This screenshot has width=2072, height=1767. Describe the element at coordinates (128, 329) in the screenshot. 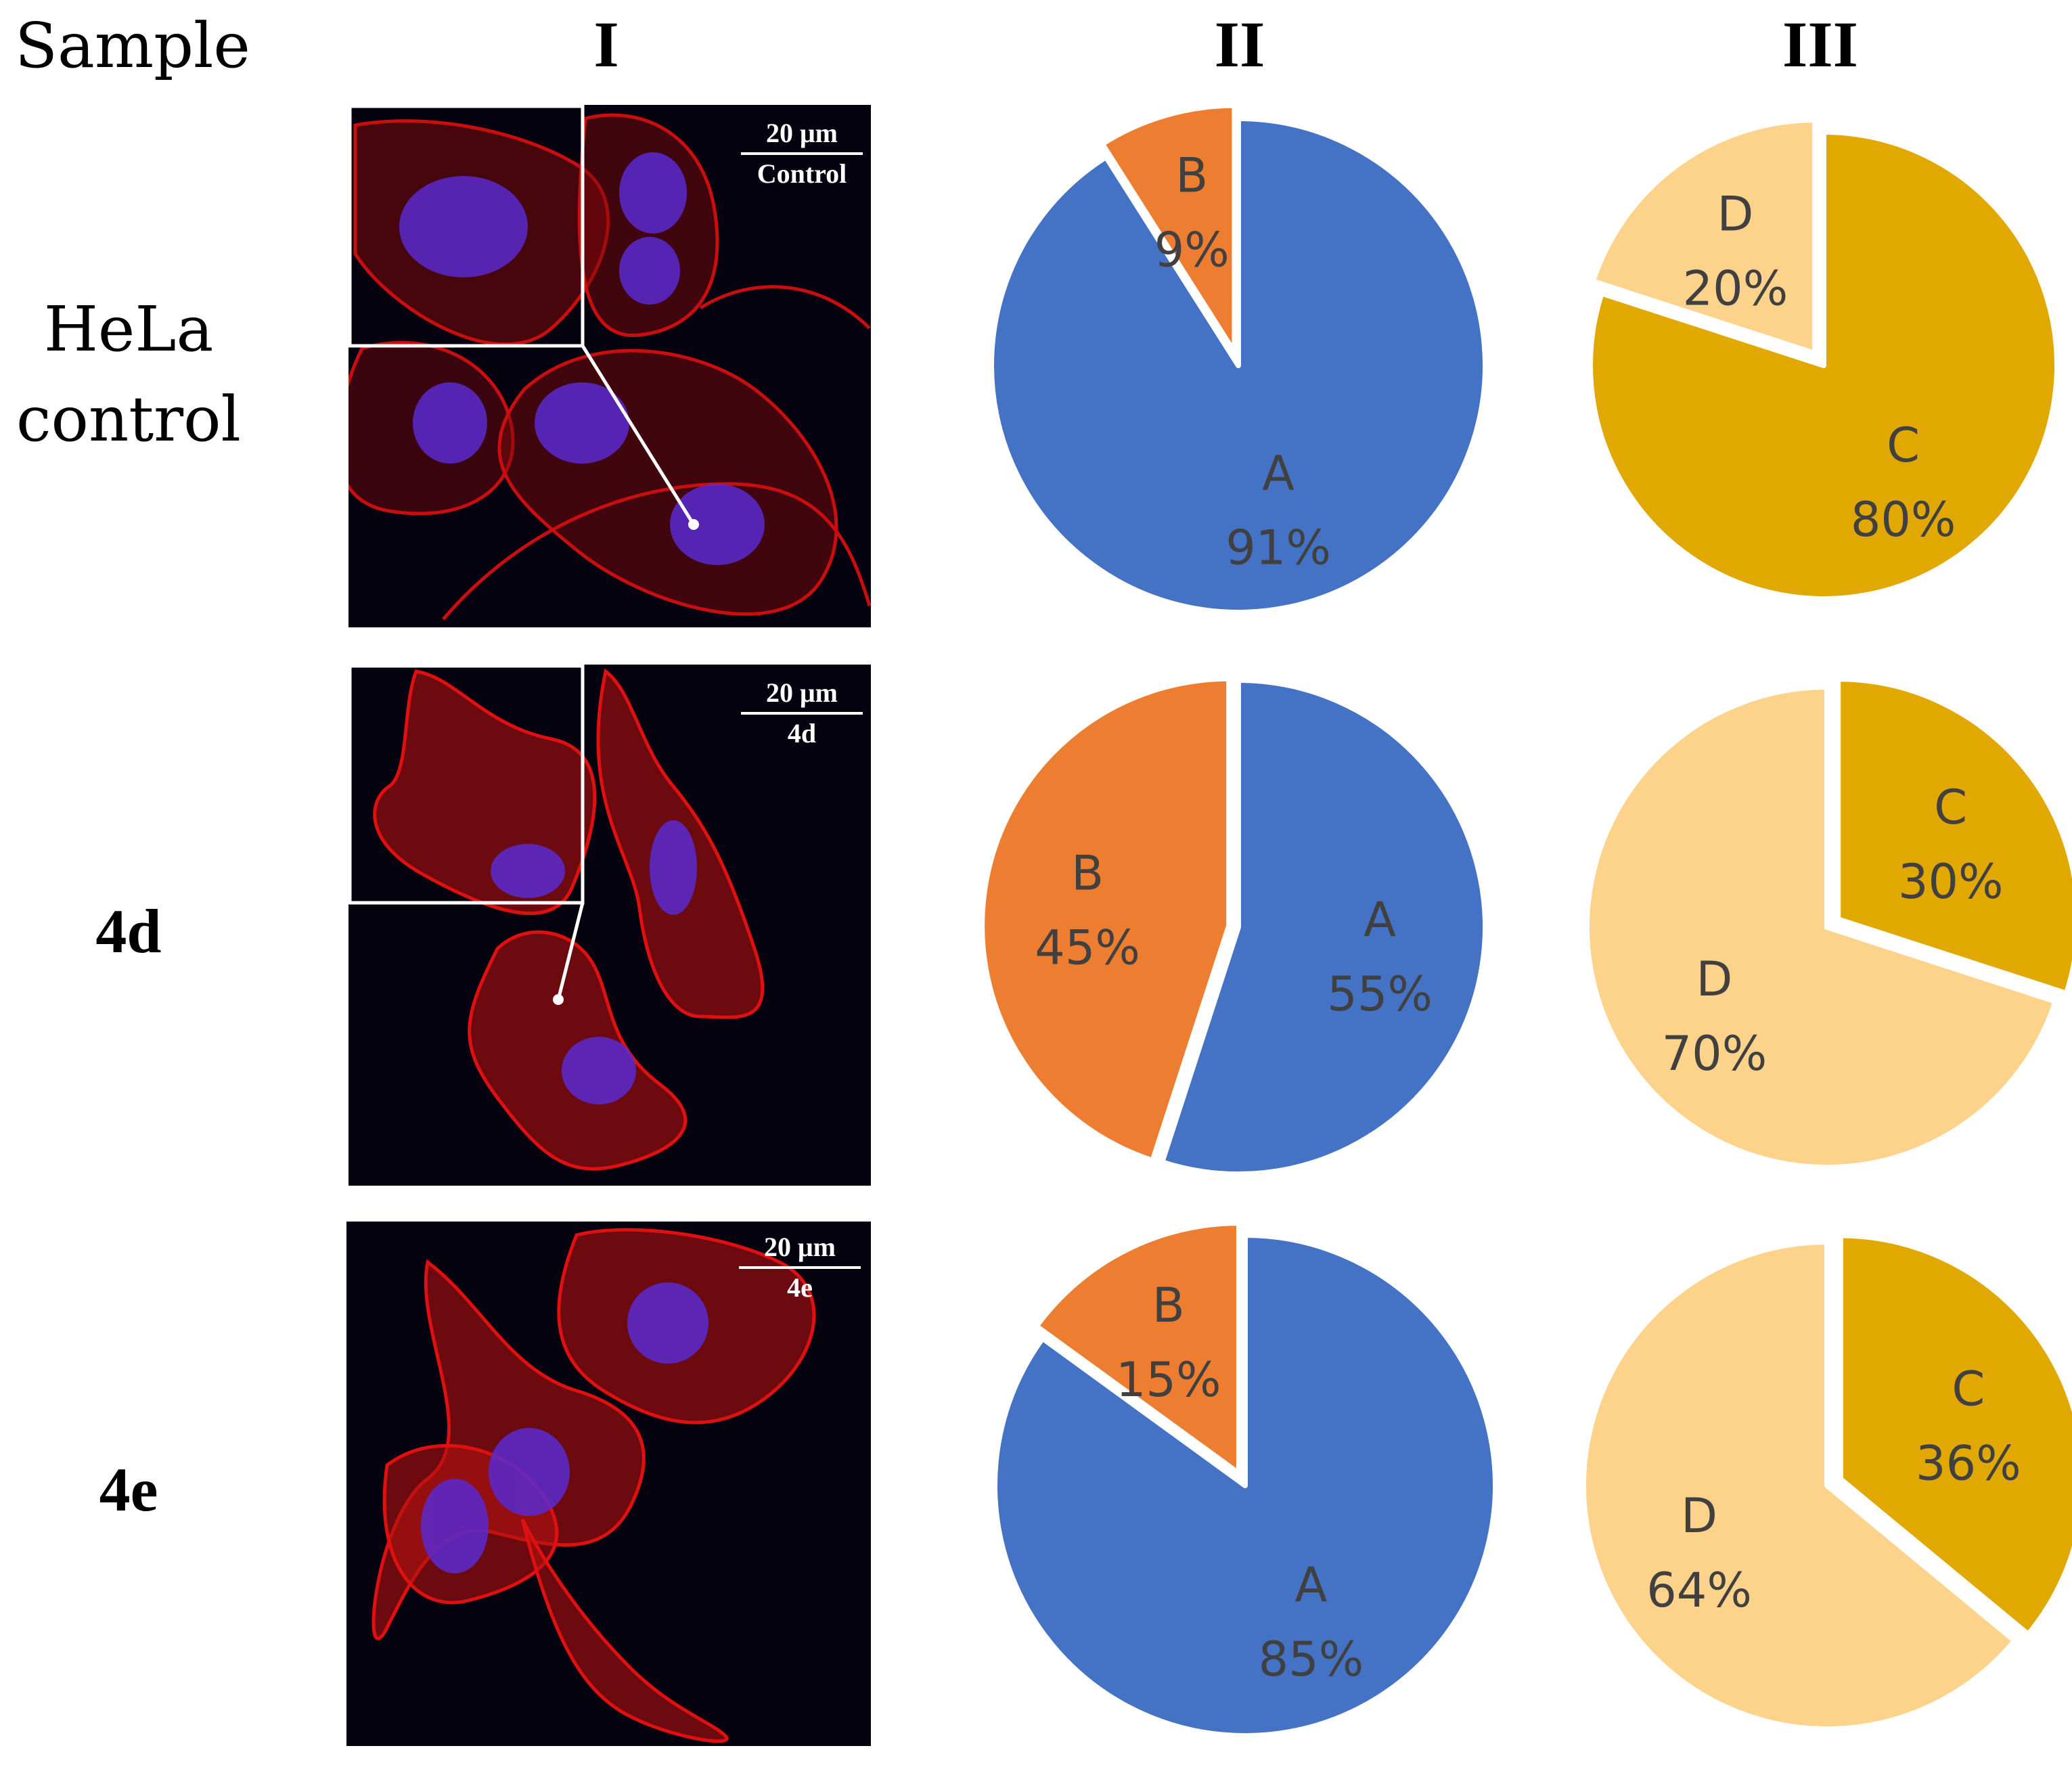

I see `row-label-line1: HeLa` at that location.